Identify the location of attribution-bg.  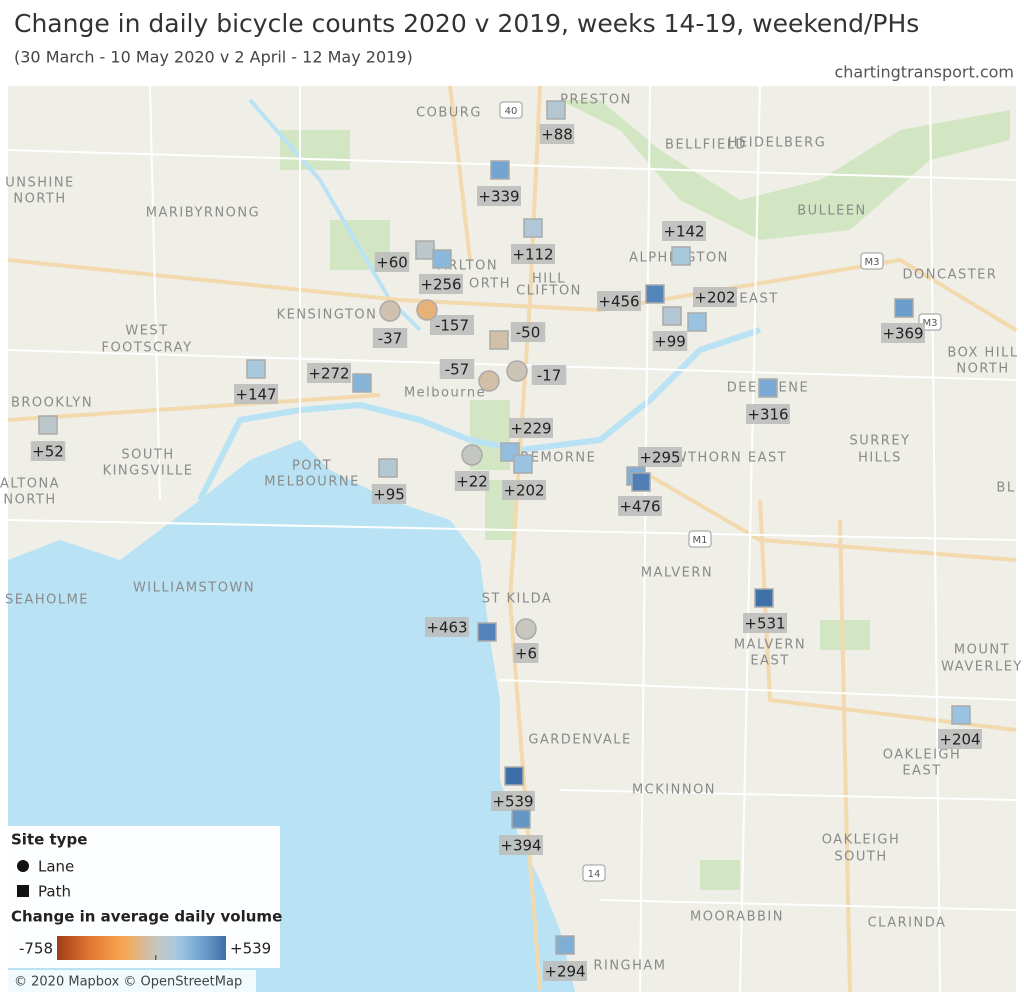
(132, 981).